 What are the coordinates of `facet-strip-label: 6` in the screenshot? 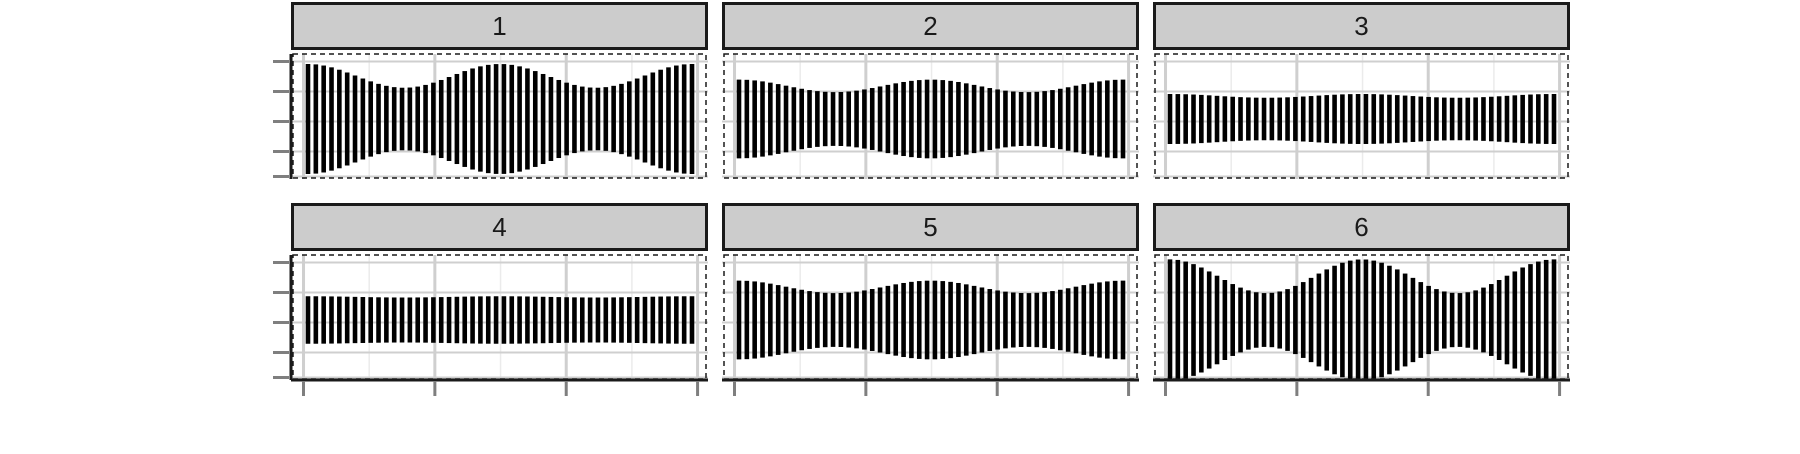 It's located at (1361, 227).